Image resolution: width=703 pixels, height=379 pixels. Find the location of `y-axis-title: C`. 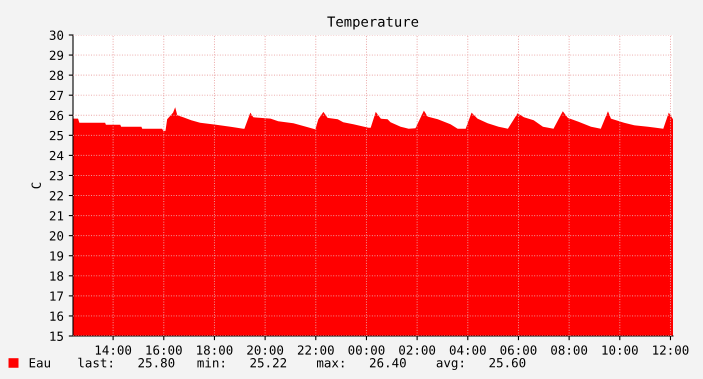

y-axis-title: C is located at coordinates (36, 185).